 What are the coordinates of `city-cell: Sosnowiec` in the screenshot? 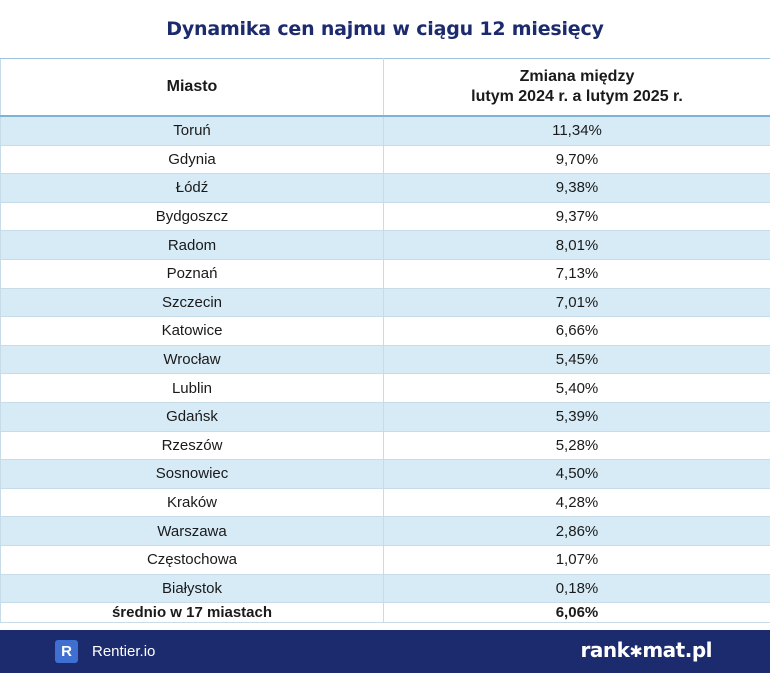 It's located at (192, 474).